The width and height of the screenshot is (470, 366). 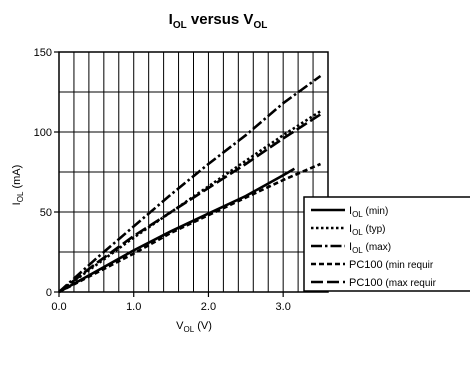 I want to click on y-axis-label-unit: (mA), so click(x=17, y=178).